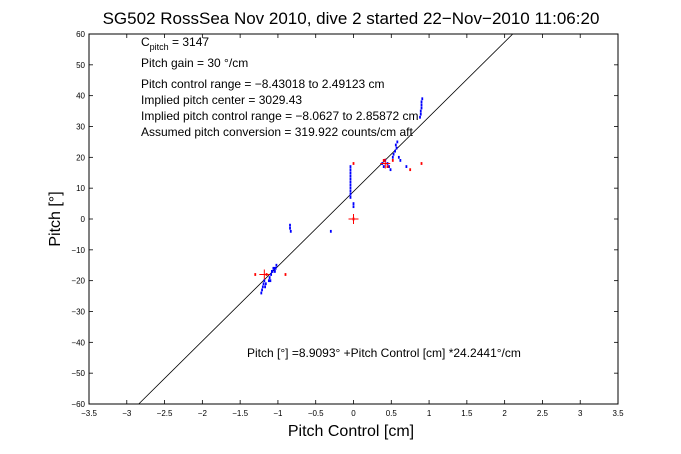 Image resolution: width=681 pixels, height=454 pixels. What do you see at coordinates (80, 188) in the screenshot?
I see `y-tick-label: 10` at bounding box center [80, 188].